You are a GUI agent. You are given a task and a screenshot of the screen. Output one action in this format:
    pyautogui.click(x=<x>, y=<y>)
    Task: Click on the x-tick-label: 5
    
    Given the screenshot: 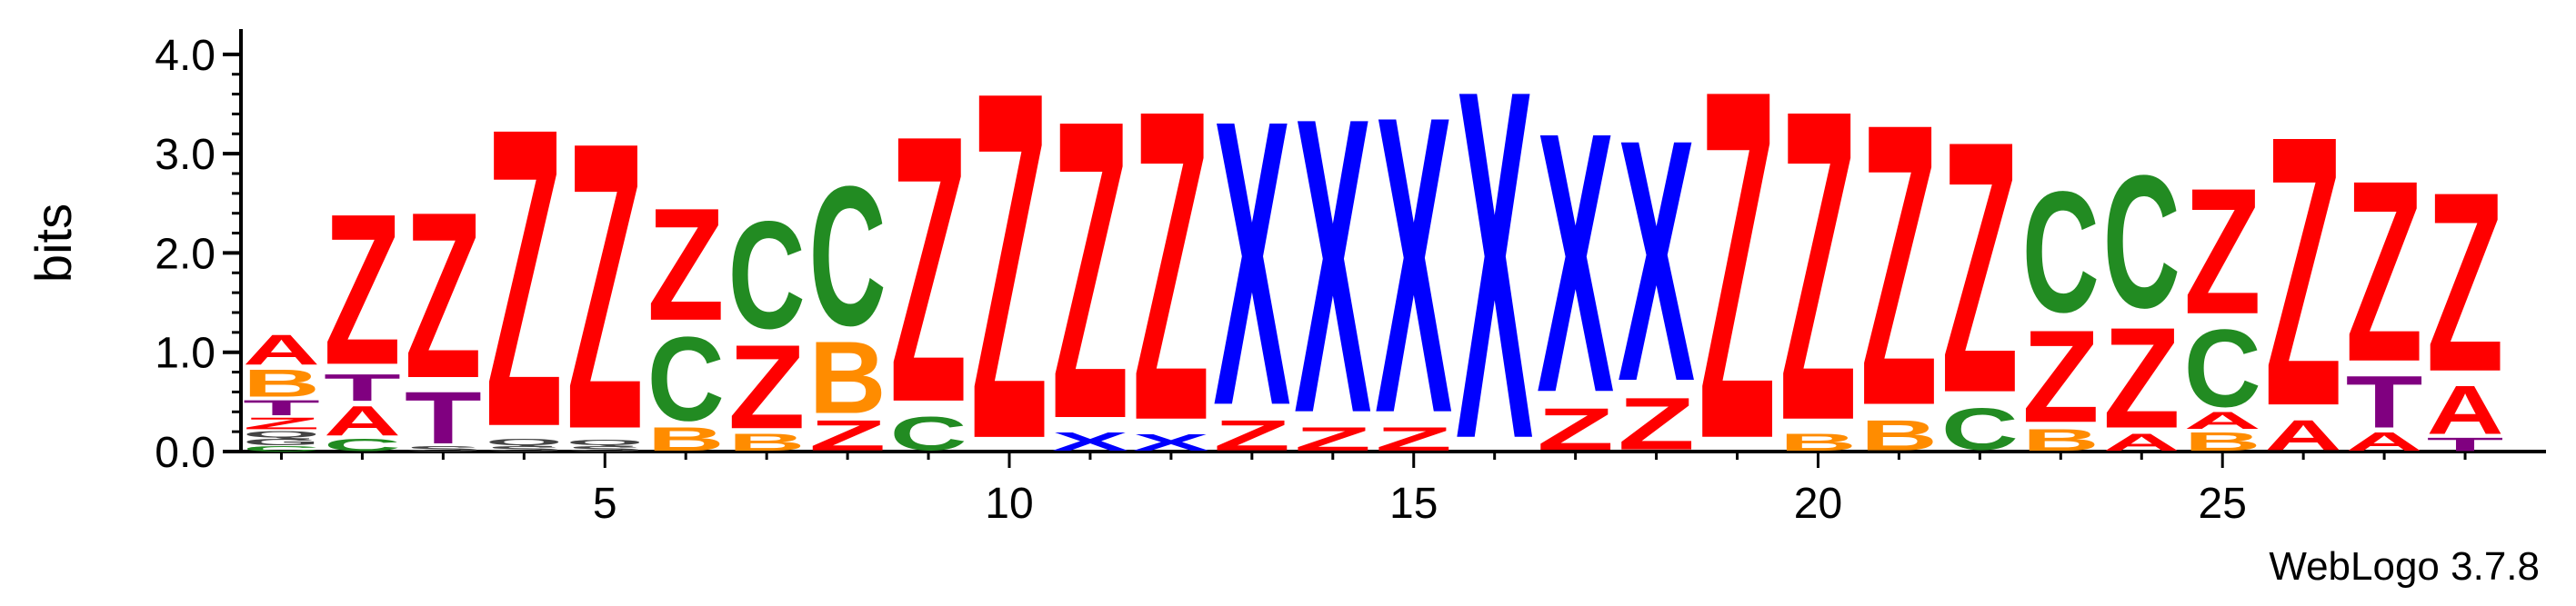 What is the action you would take?
    pyautogui.click(x=605, y=504)
    